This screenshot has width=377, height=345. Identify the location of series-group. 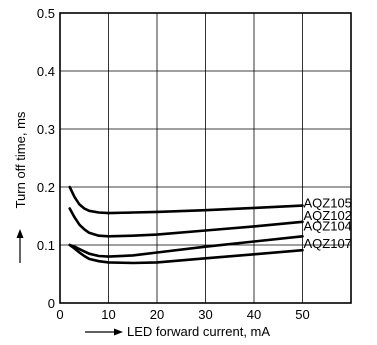
(186, 225).